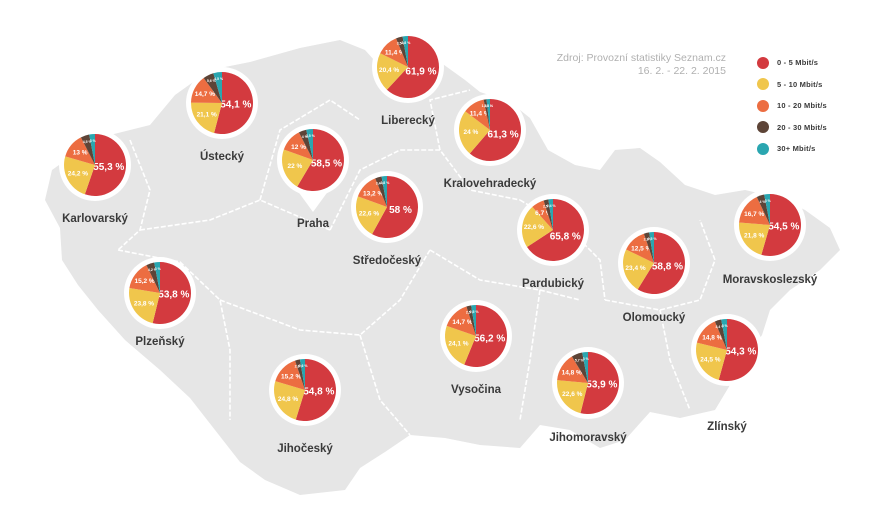 This screenshot has height=523, width=886. I want to click on slice-label-2: 11,4 %, so click(395, 53).